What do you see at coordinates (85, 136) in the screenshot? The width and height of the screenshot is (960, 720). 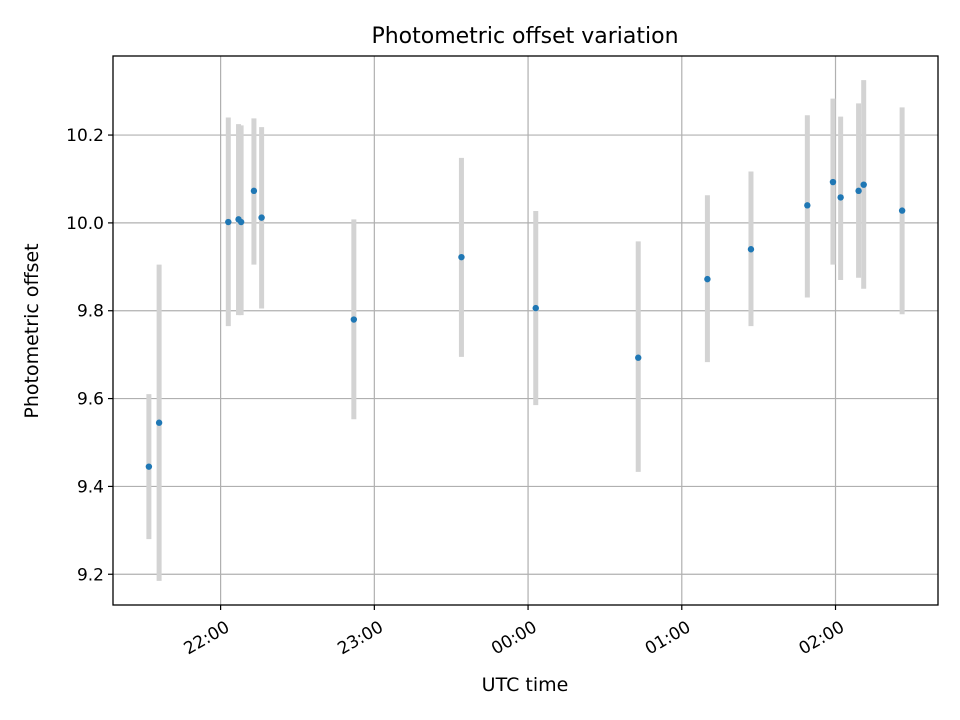 I see `y-tick-label: 10.2` at bounding box center [85, 136].